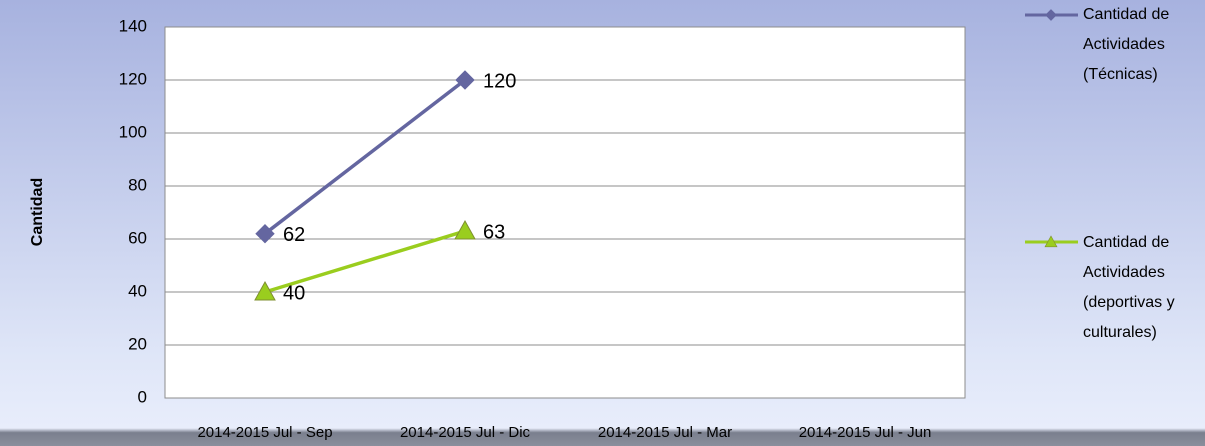 The image size is (1205, 446). I want to click on y-tick-label: 20, so click(137, 343).